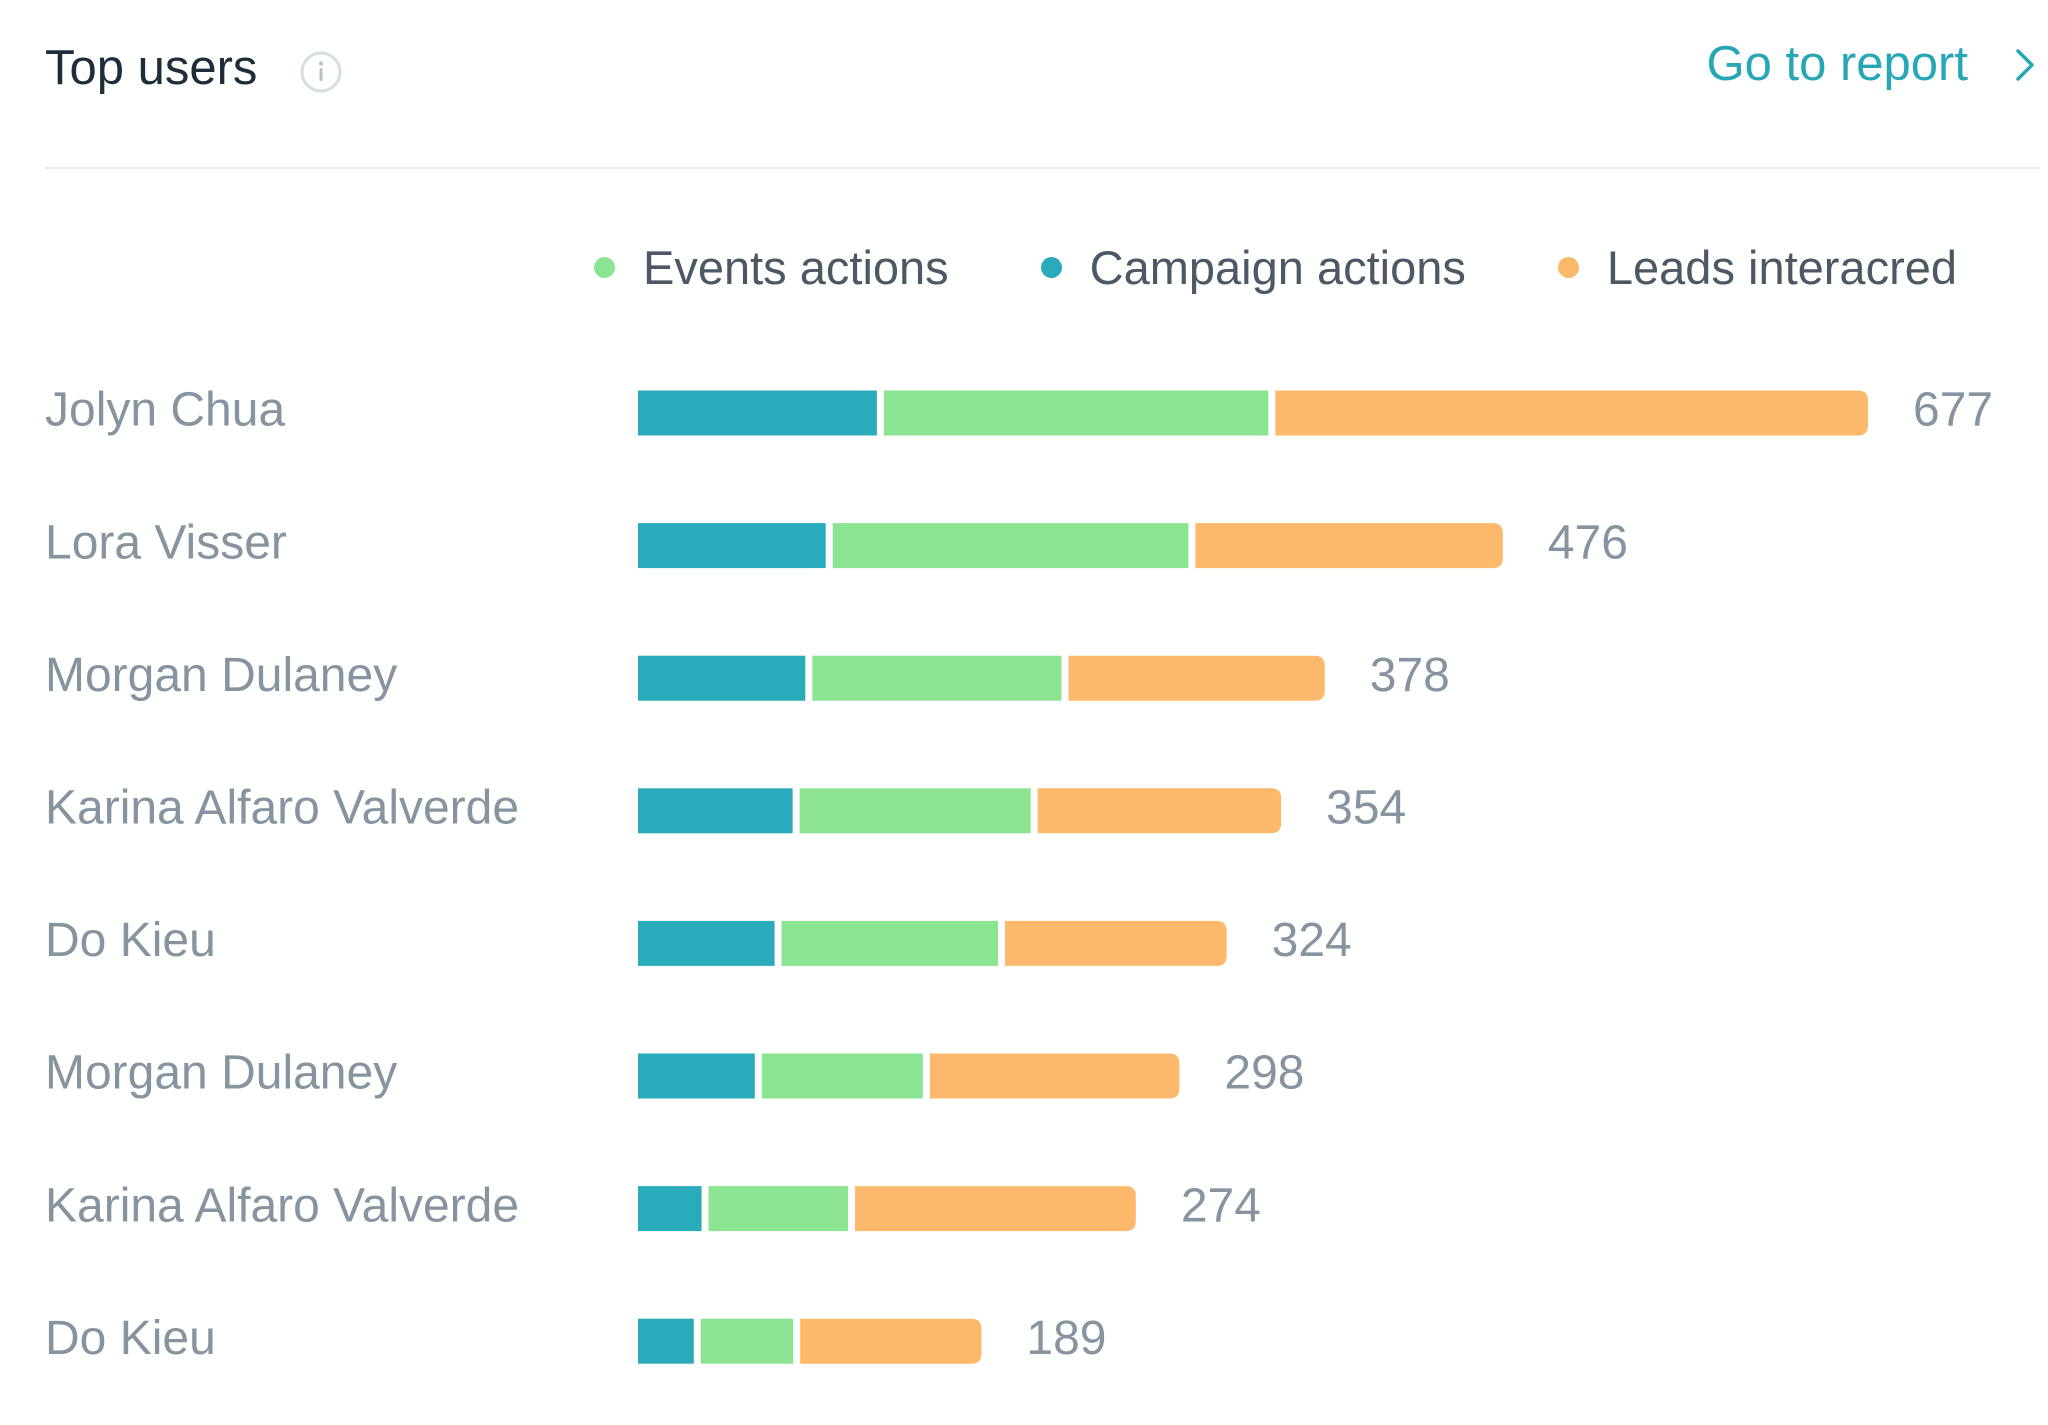  What do you see at coordinates (165, 410) in the screenshot?
I see `user-name-label: Jolyn Chua` at bounding box center [165, 410].